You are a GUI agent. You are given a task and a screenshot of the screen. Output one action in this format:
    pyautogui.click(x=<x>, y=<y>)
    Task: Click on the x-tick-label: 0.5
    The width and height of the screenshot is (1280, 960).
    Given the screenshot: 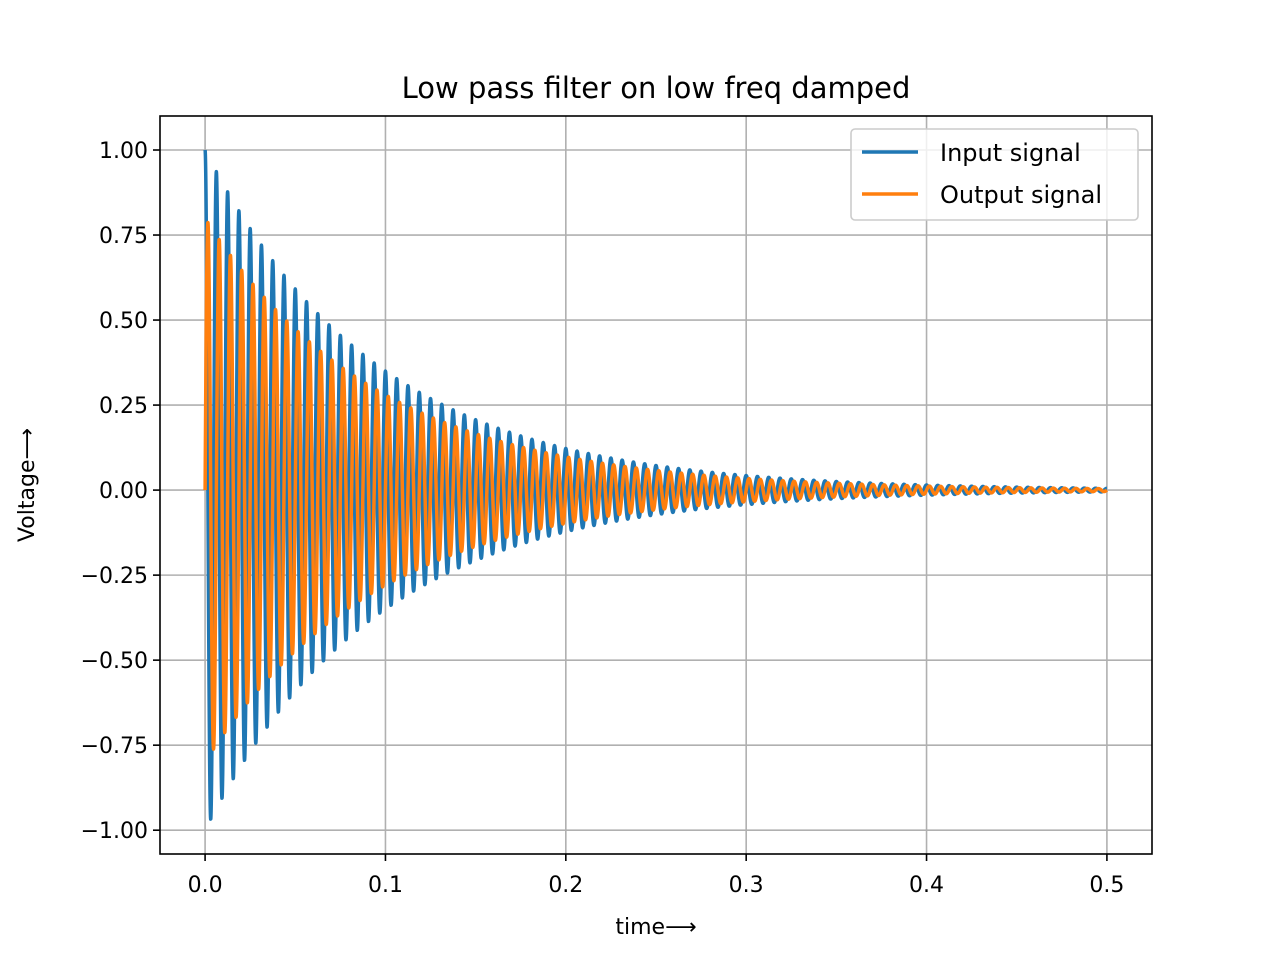 What is the action you would take?
    pyautogui.click(x=1106, y=885)
    